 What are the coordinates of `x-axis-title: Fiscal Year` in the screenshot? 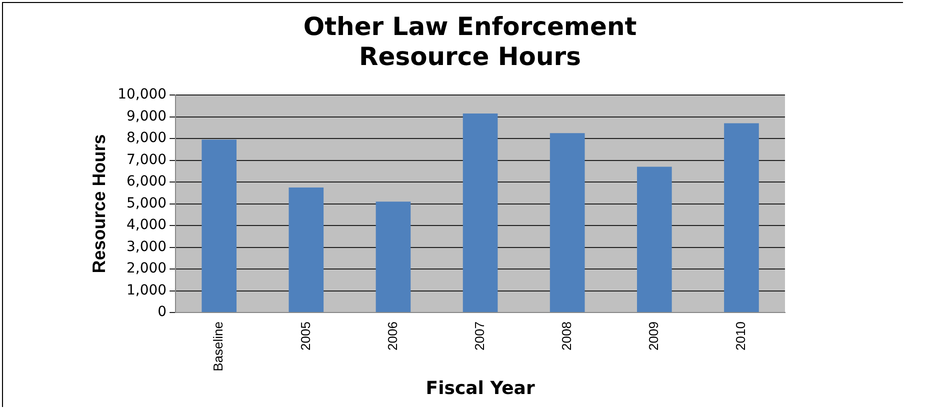 It's located at (480, 388).